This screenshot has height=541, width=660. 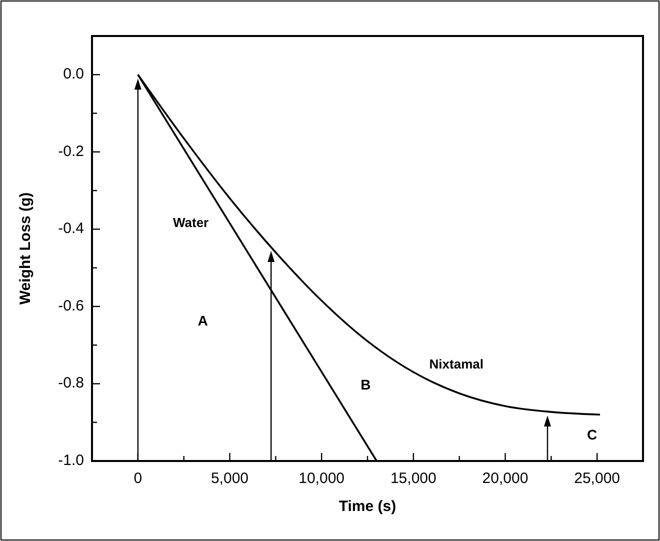 I want to click on x-tick-label: 5,000, so click(x=229, y=478).